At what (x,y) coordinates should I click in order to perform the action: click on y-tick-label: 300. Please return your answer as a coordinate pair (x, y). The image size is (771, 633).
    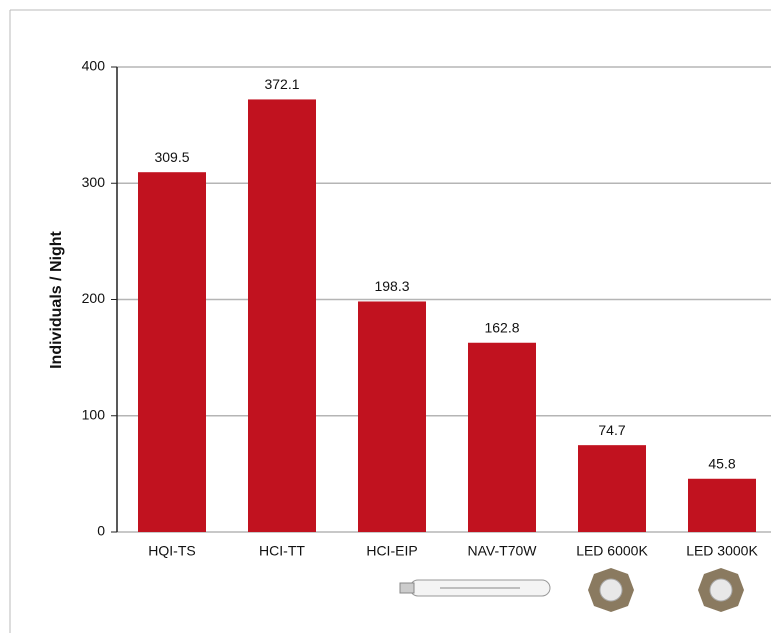
    Looking at the image, I should click on (94, 182).